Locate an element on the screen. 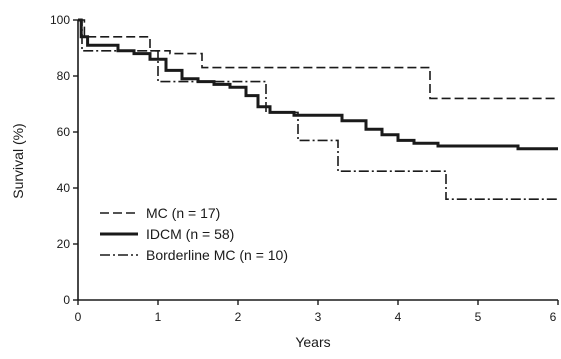 This screenshot has height=359, width=561. x-tick-label: 3 is located at coordinates (318, 317).